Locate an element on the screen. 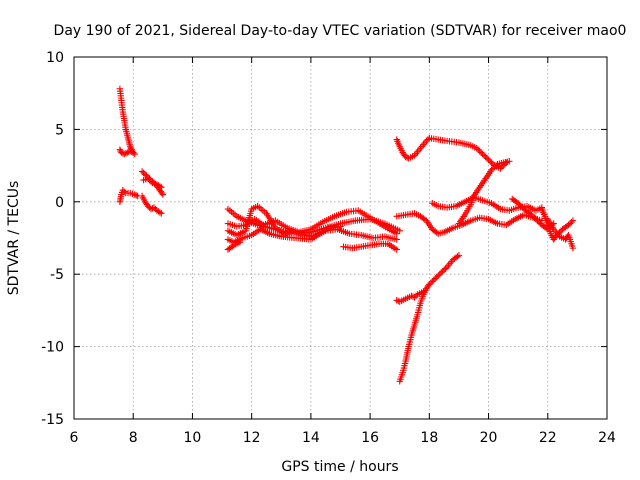 The height and width of the screenshot is (480, 640). x-tick-label: 24 is located at coordinates (607, 438).